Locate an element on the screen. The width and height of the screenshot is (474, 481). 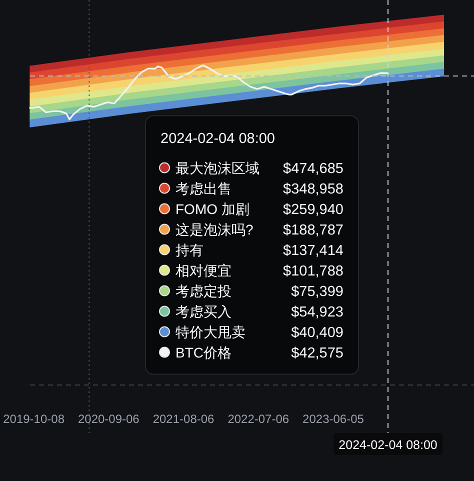
legend-label: 考虑买入 is located at coordinates (204, 311).